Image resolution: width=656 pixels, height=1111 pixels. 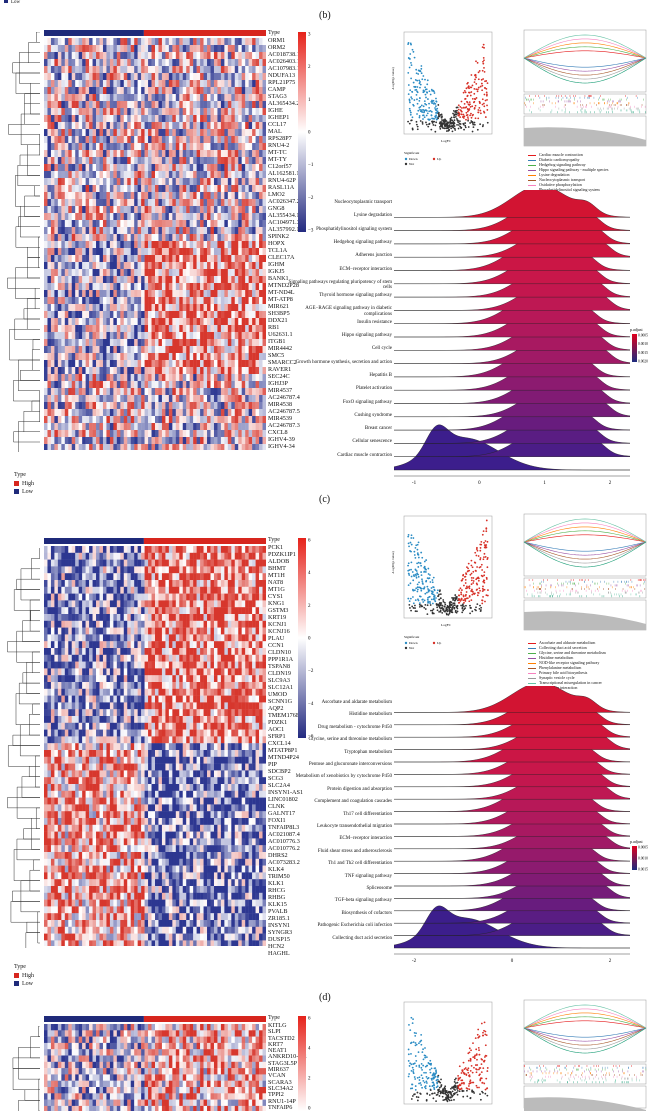 What do you see at coordinates (276, 271) in the screenshot?
I see `gene-label: IGKJ5` at bounding box center [276, 271].